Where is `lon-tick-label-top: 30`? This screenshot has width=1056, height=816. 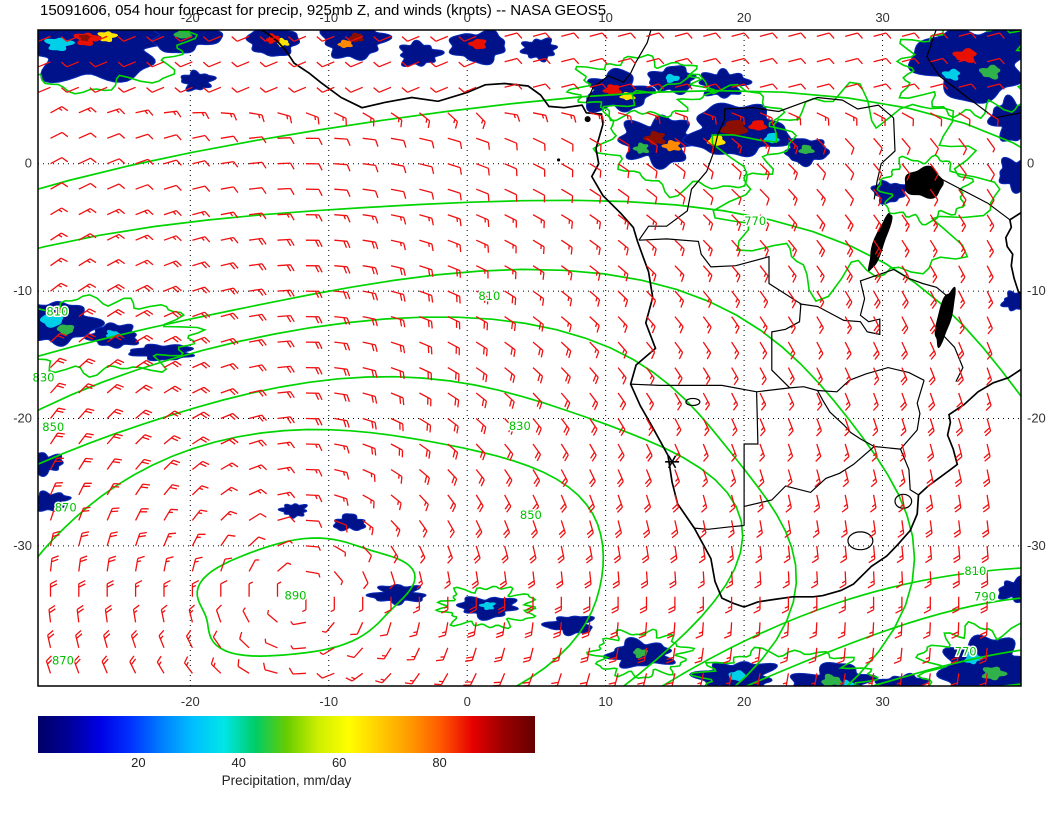
lon-tick-label-top: 30 is located at coordinates (882, 17).